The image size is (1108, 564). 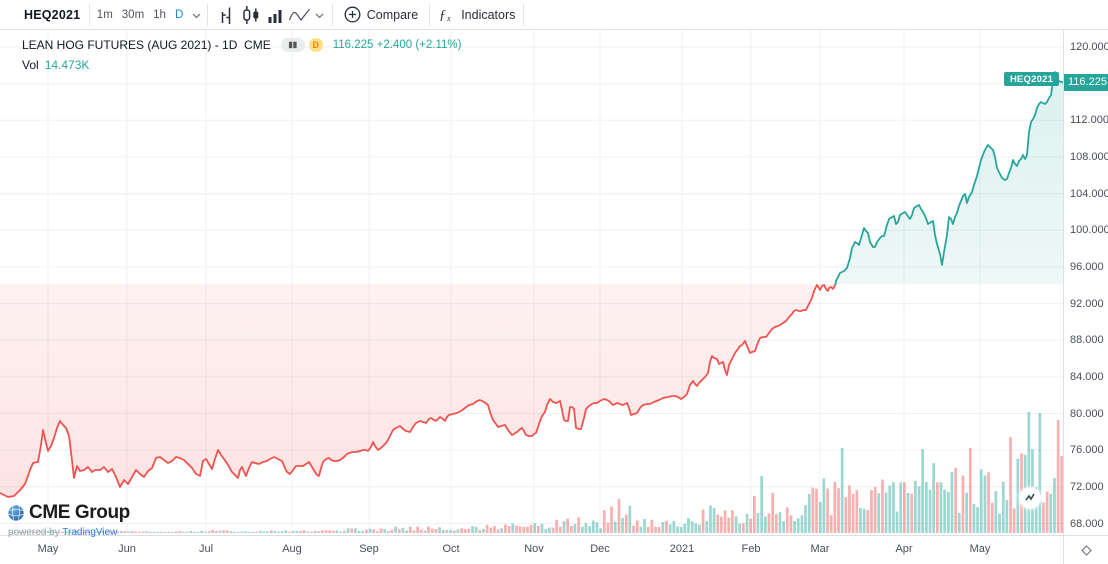 I want to click on svg-text: x, so click(x=448, y=18).